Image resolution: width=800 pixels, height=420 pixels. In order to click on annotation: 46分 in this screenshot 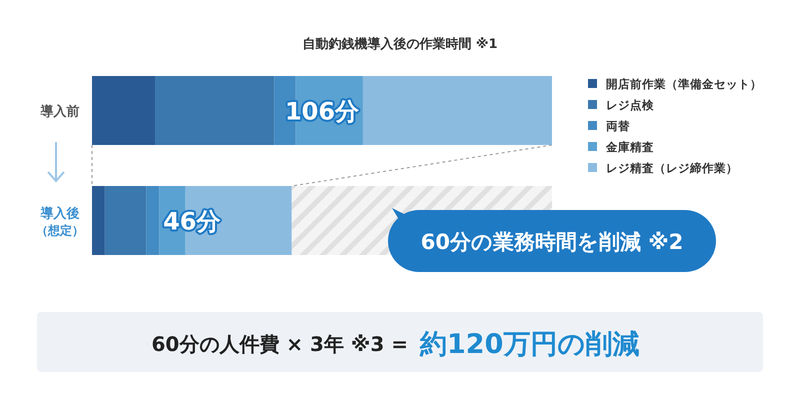, I will do `click(192, 222)`.